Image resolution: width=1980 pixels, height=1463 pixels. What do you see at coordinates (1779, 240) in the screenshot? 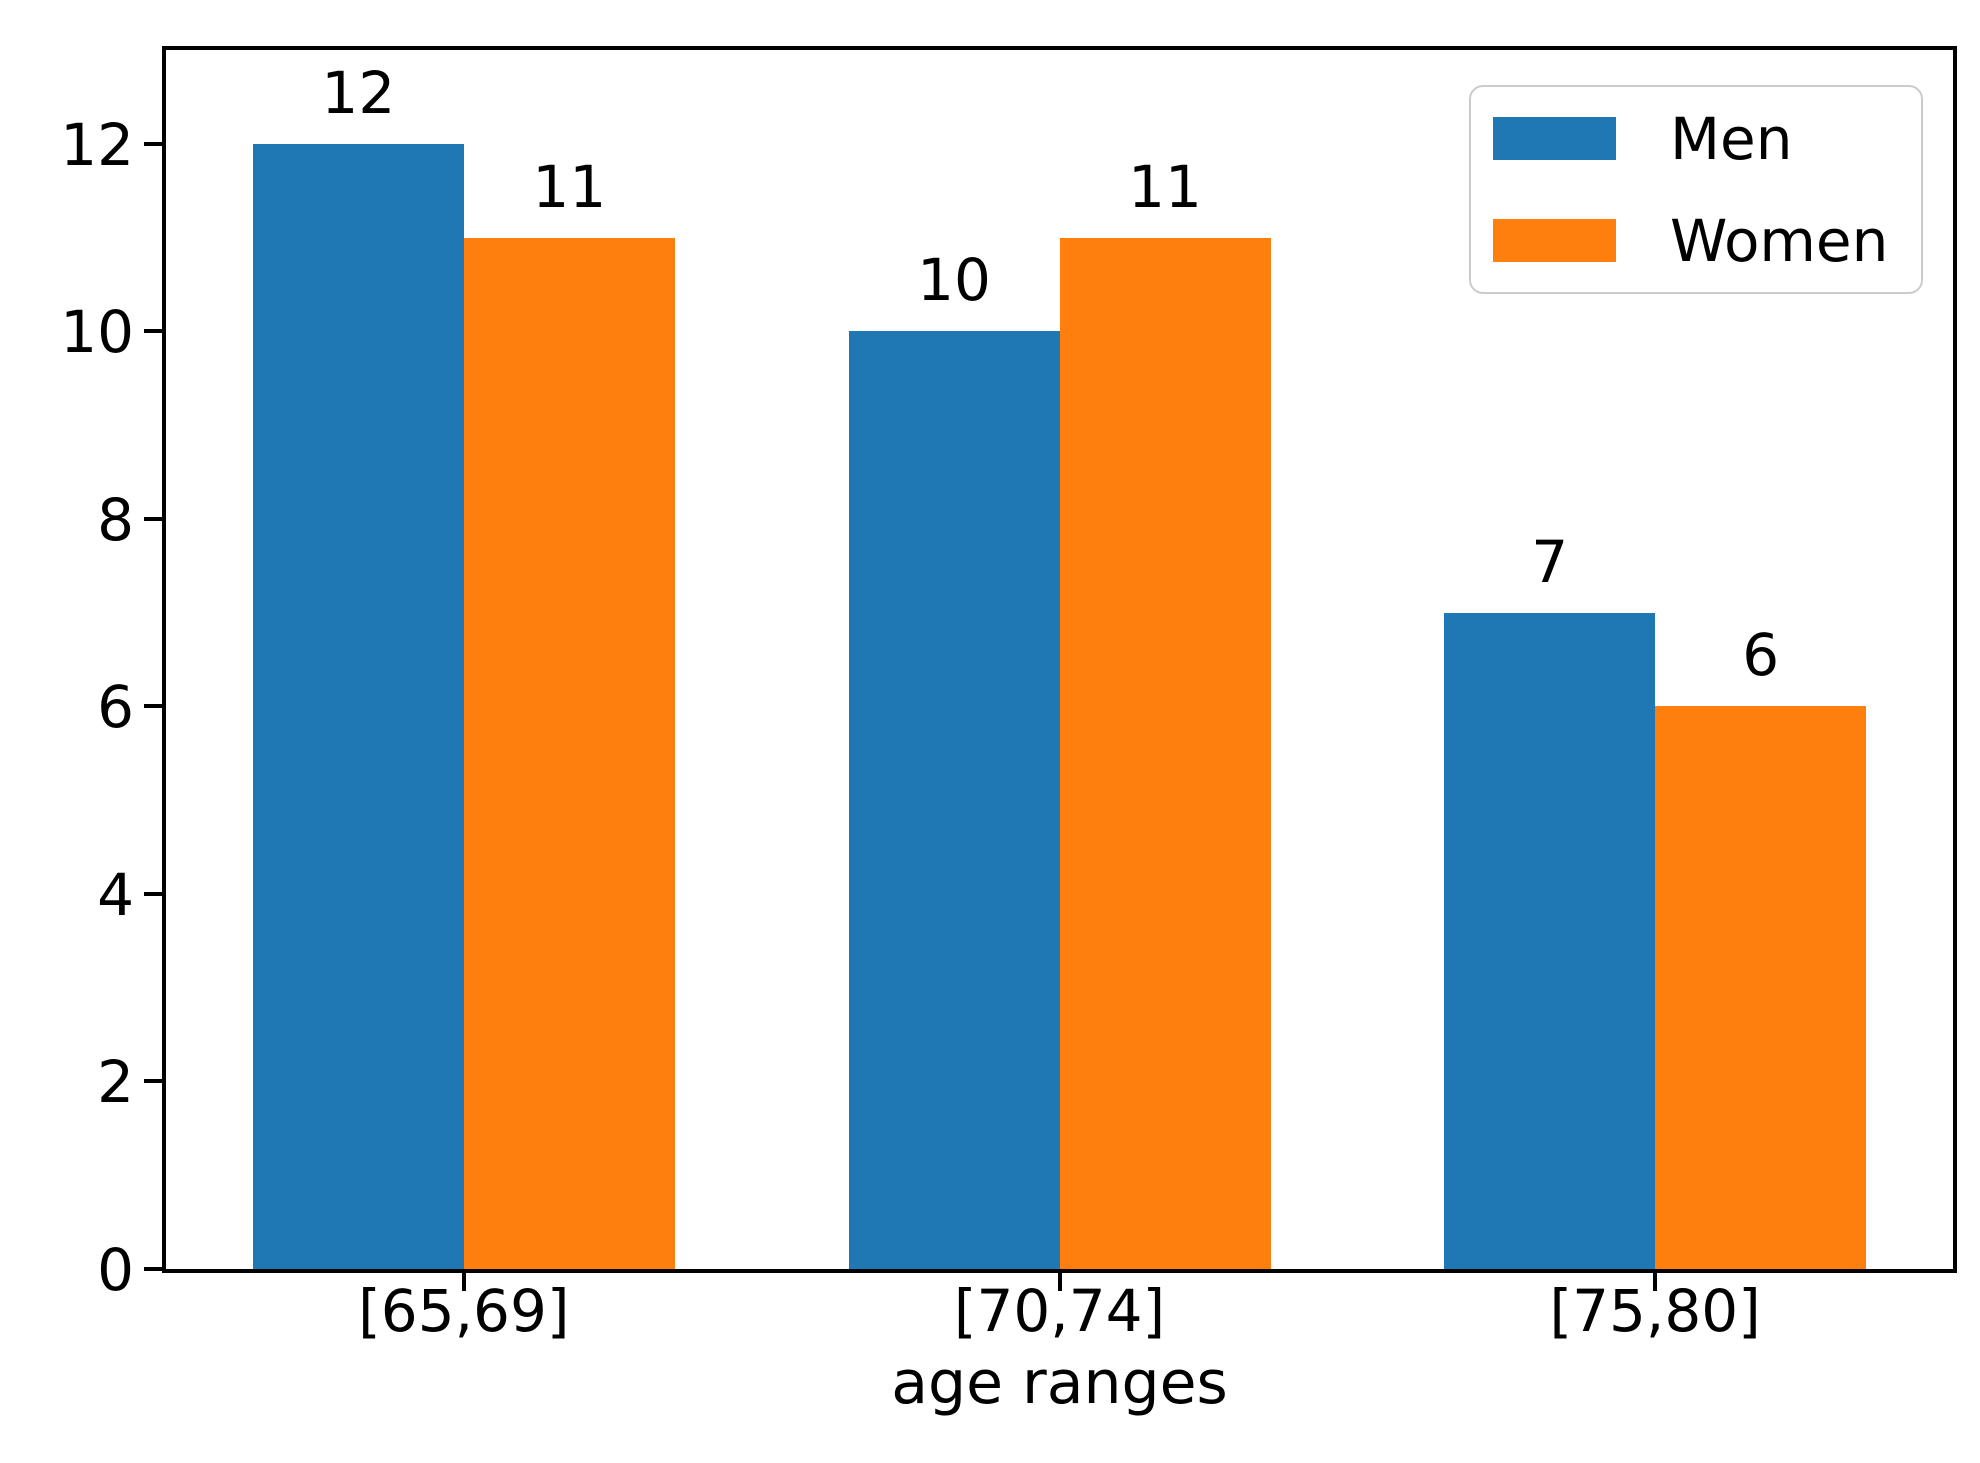
I see `legend-label-women: Women` at bounding box center [1779, 240].